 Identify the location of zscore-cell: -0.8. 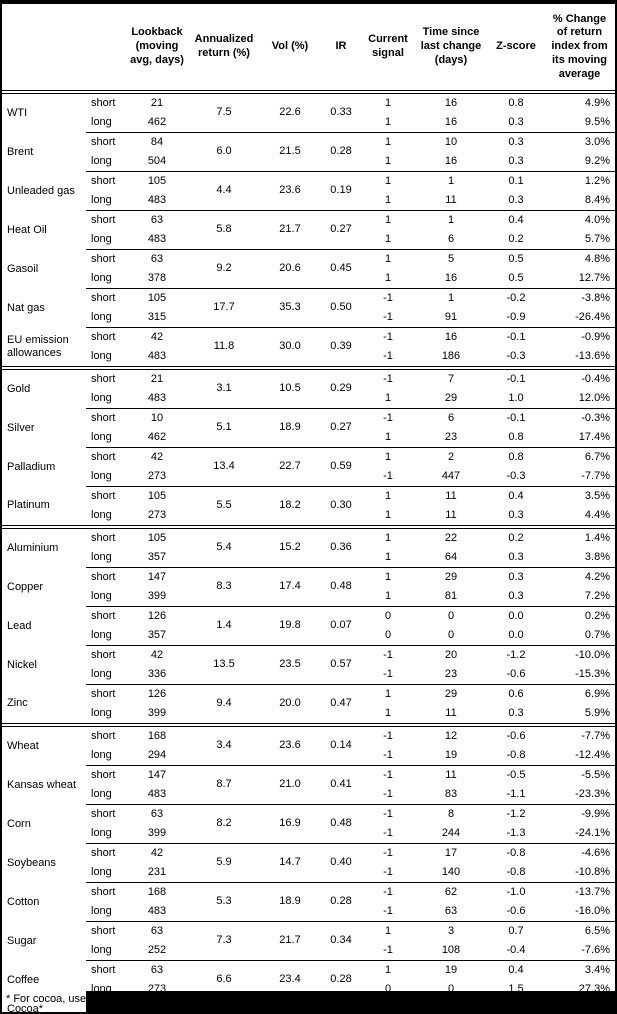
(516, 756).